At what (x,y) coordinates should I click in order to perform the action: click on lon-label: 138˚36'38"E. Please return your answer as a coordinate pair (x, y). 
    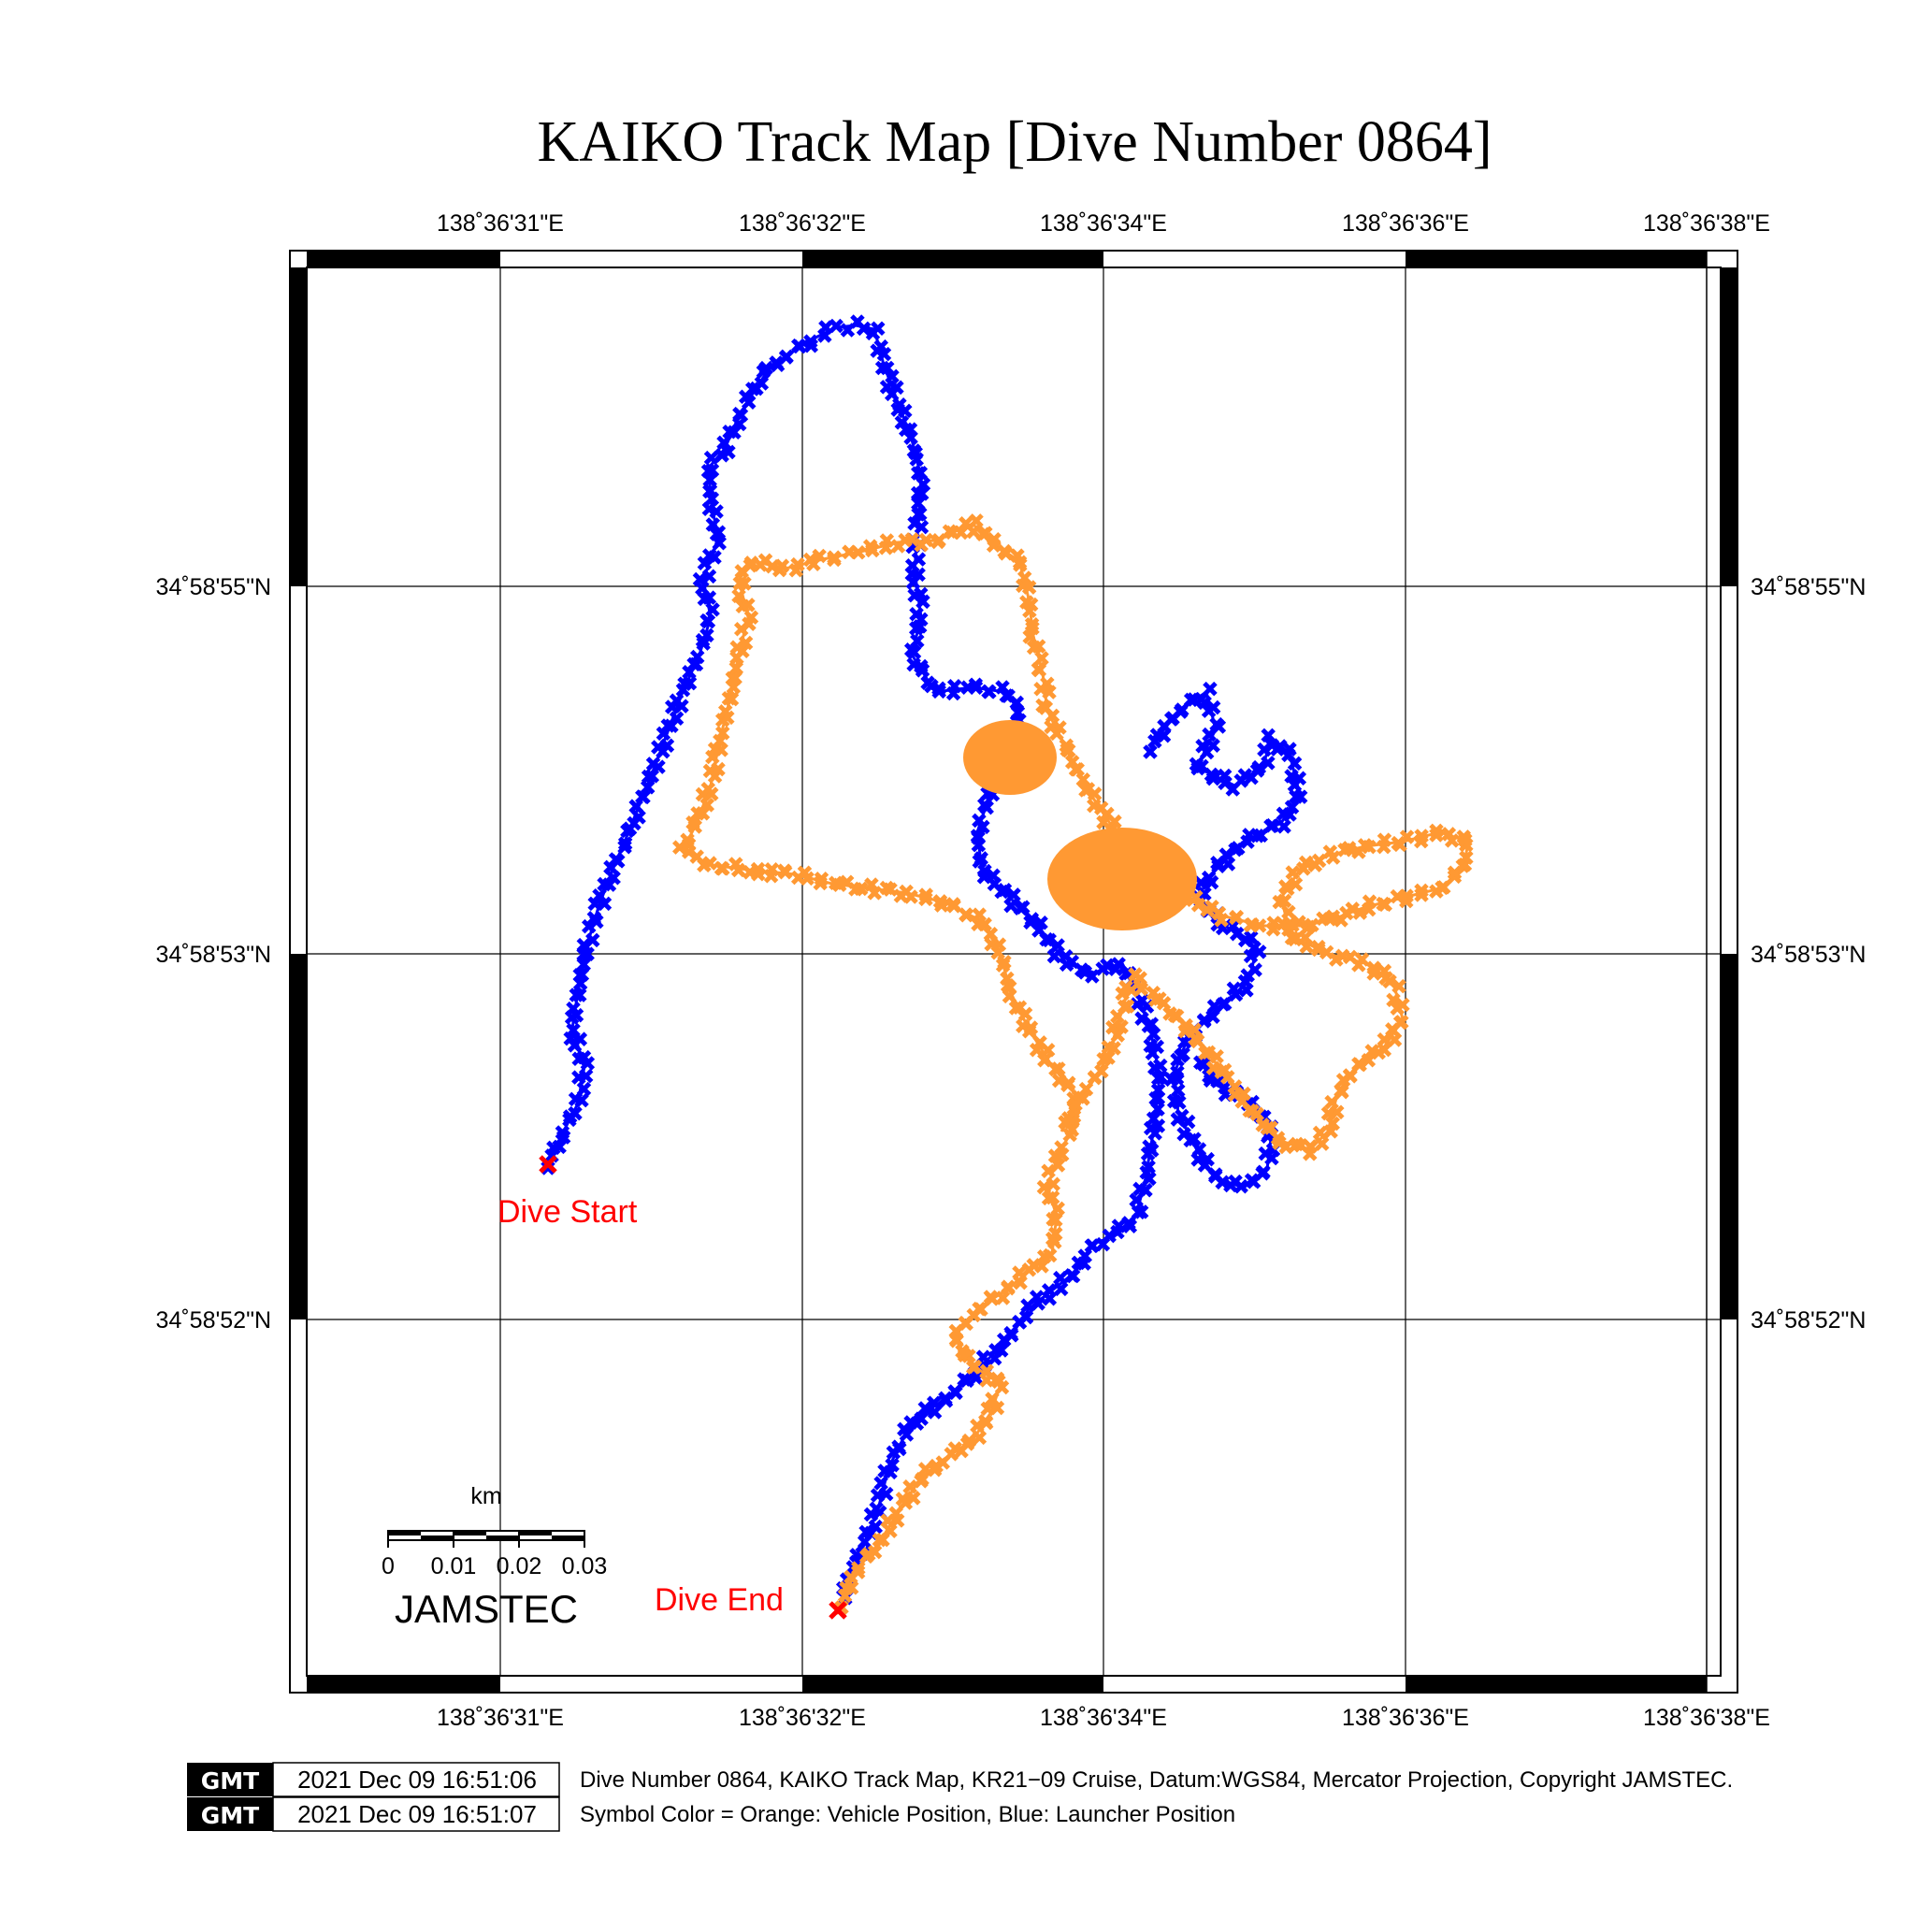
    Looking at the image, I should click on (1706, 223).